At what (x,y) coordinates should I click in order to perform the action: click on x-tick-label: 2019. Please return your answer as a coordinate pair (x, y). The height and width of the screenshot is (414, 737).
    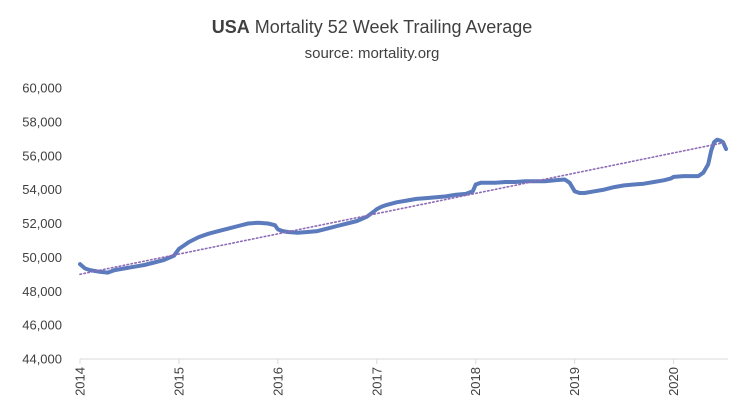
    Looking at the image, I should click on (574, 381).